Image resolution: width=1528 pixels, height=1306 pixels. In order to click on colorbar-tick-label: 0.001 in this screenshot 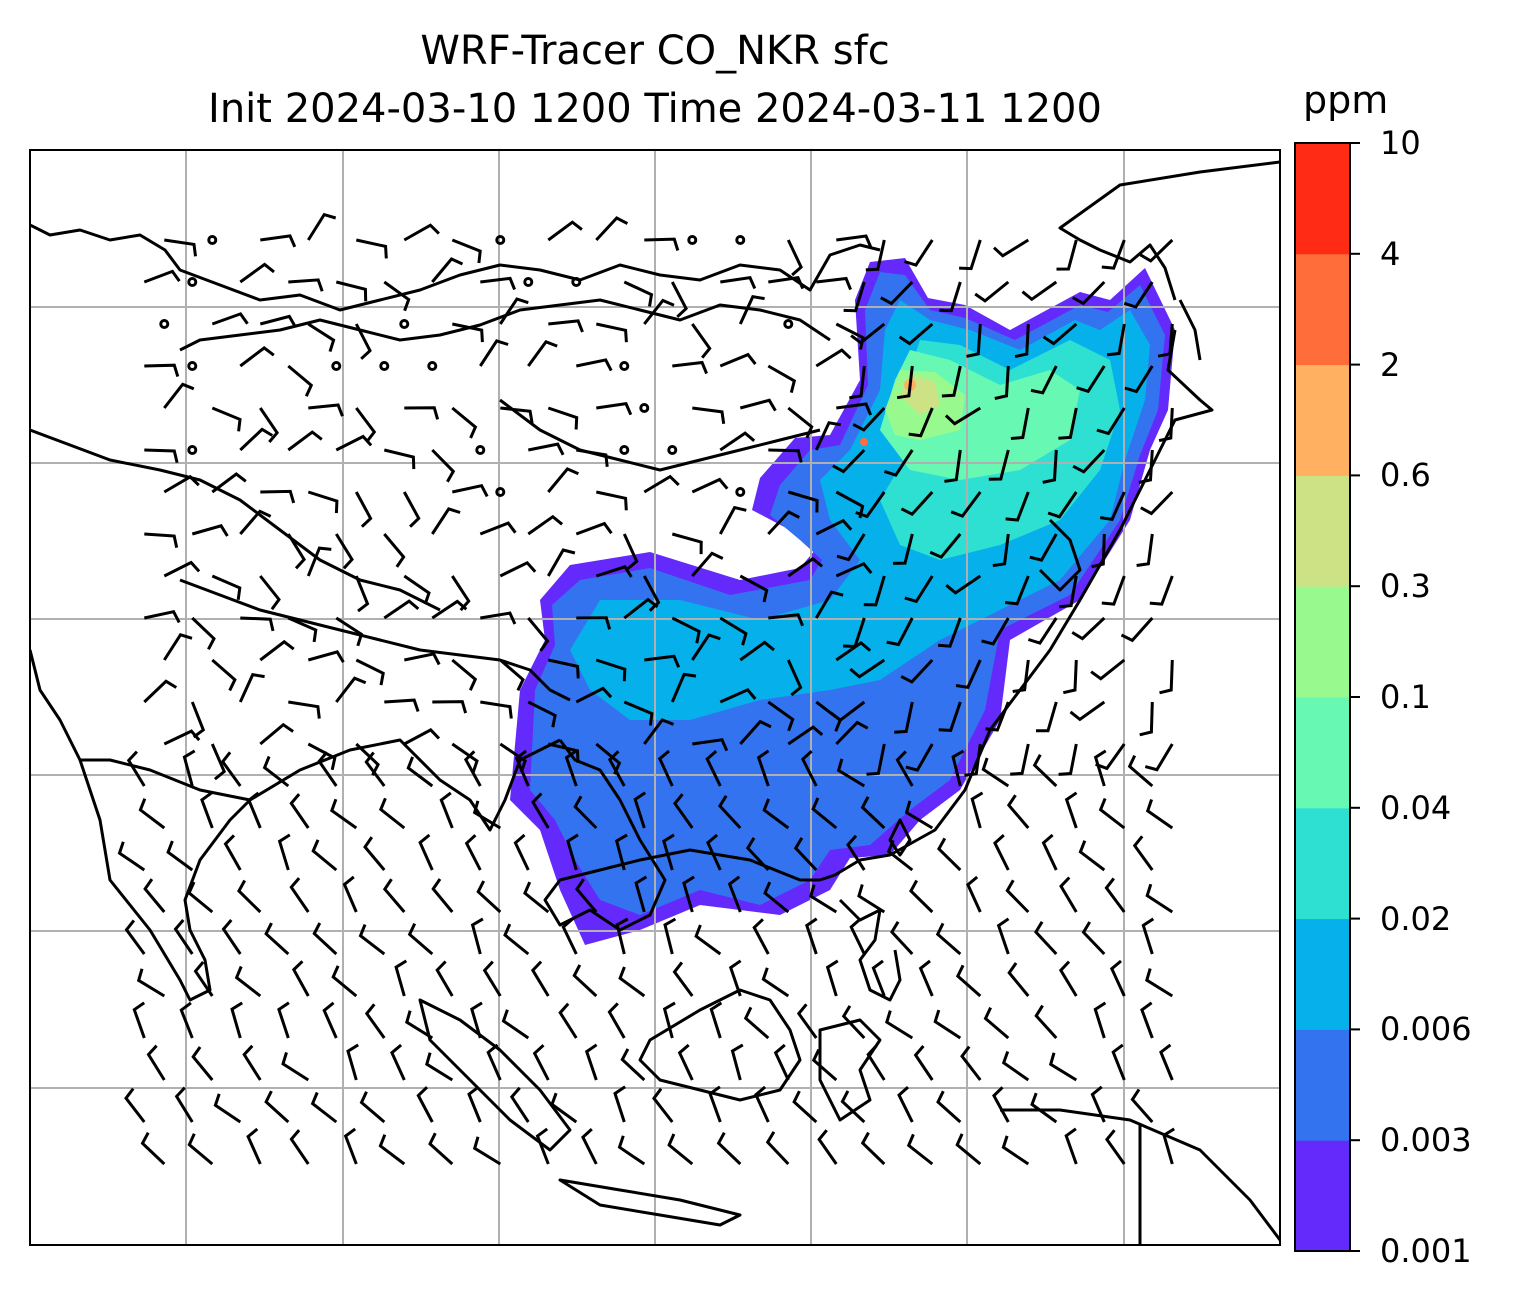, I will do `click(1426, 1251)`.